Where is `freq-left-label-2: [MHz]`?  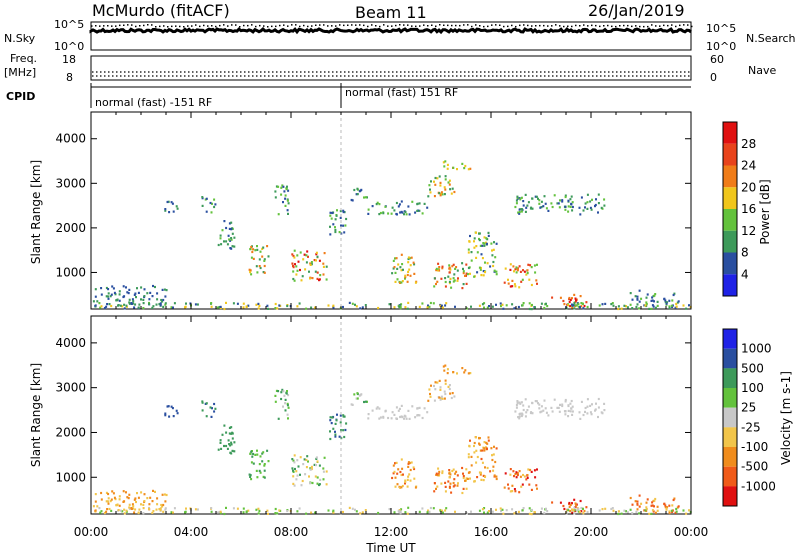
freq-left-label-2: [MHz] is located at coordinates (20, 72).